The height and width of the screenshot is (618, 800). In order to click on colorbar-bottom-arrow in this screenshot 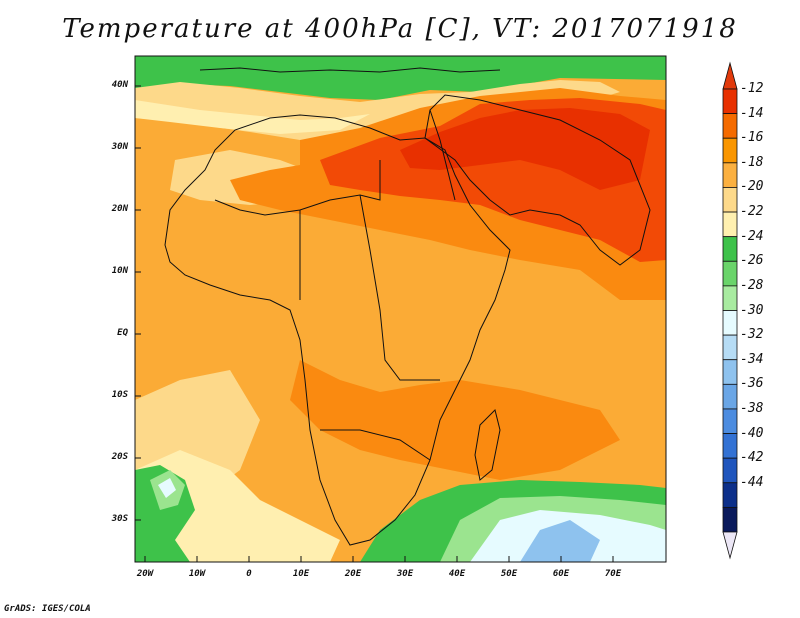, I will do `click(730, 545)`.